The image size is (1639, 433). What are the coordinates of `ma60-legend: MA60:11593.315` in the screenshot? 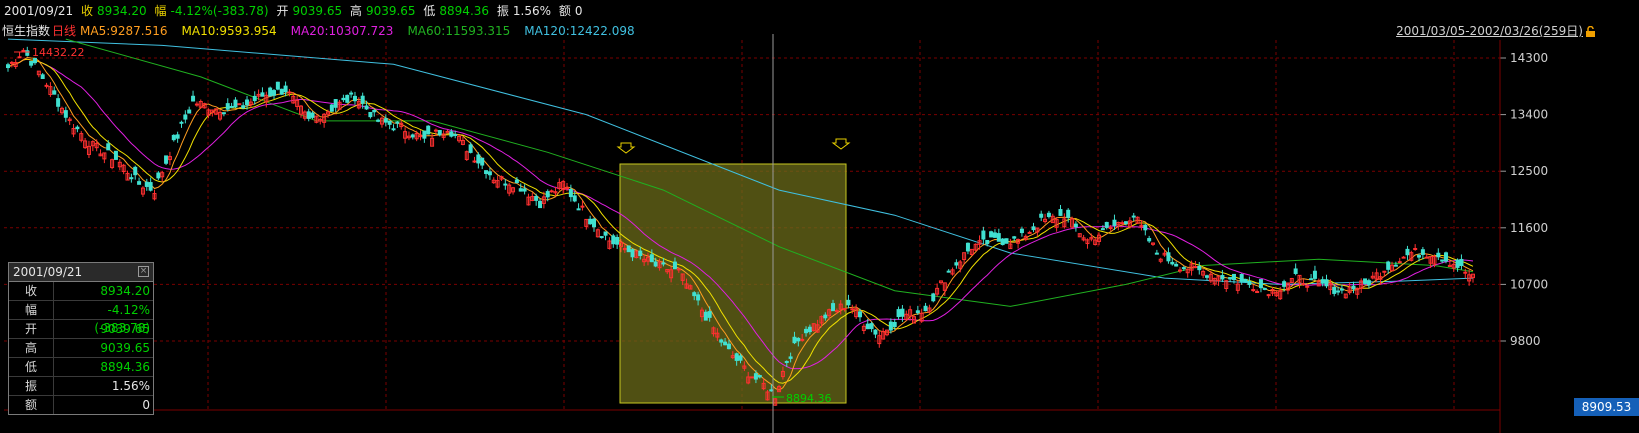 It's located at (459, 31).